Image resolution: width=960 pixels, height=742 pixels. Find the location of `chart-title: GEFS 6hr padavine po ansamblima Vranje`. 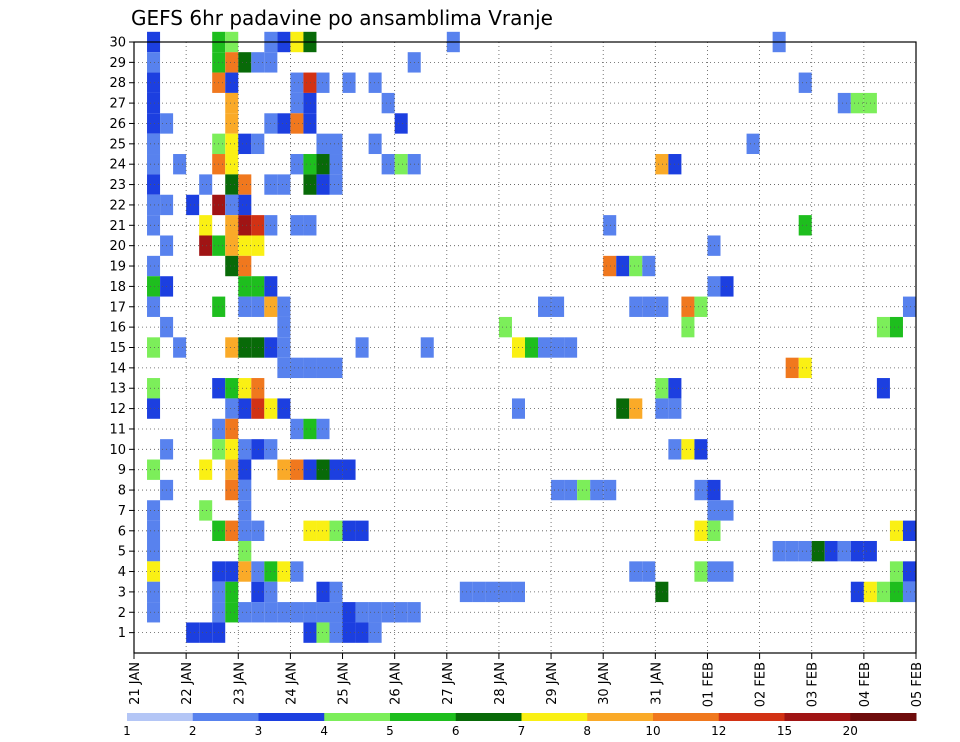

chart-title: GEFS 6hr padavine po ansamblima Vranje is located at coordinates (342, 18).